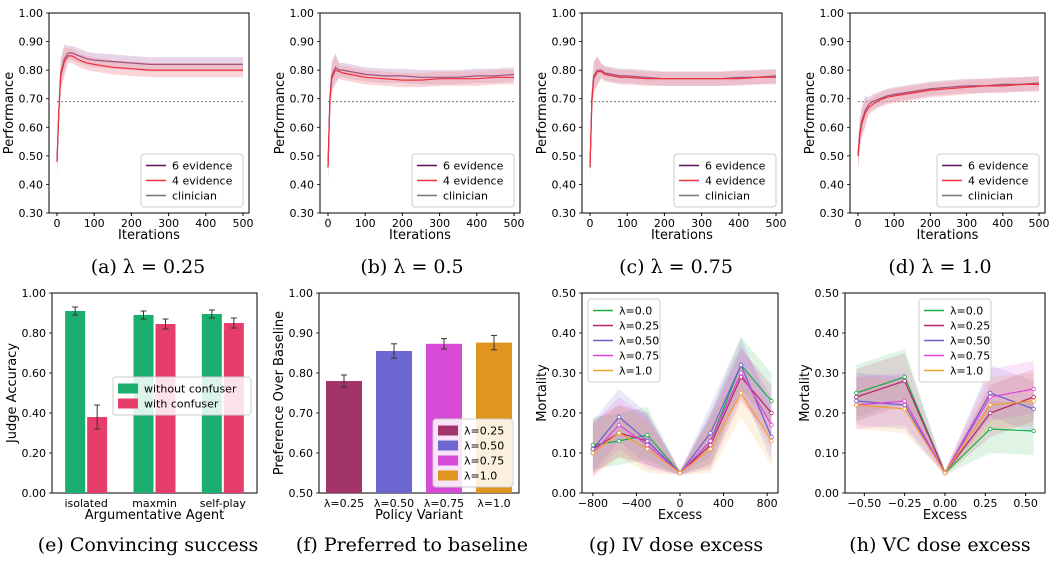 Image resolution: width=1052 pixels, height=563 pixels. I want to click on y-tick-label: 0.90, so click(302, 42).